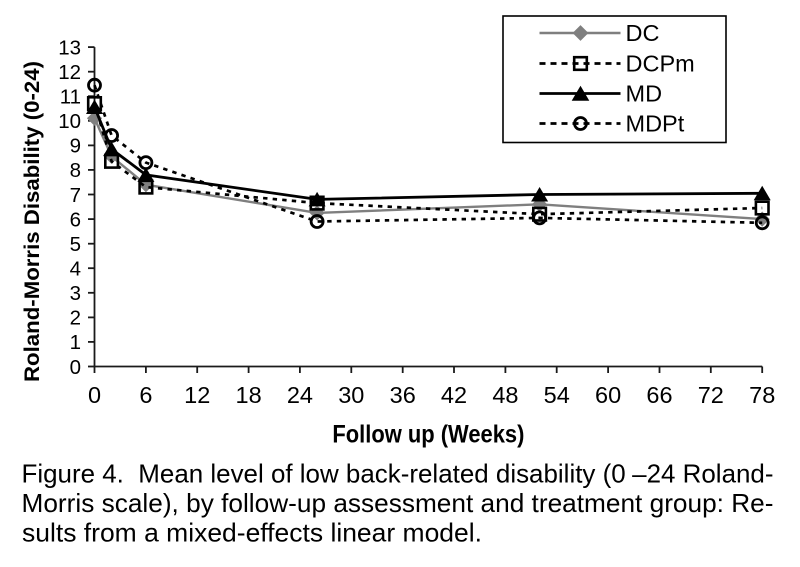  I want to click on svg-text: 48, so click(505, 395).